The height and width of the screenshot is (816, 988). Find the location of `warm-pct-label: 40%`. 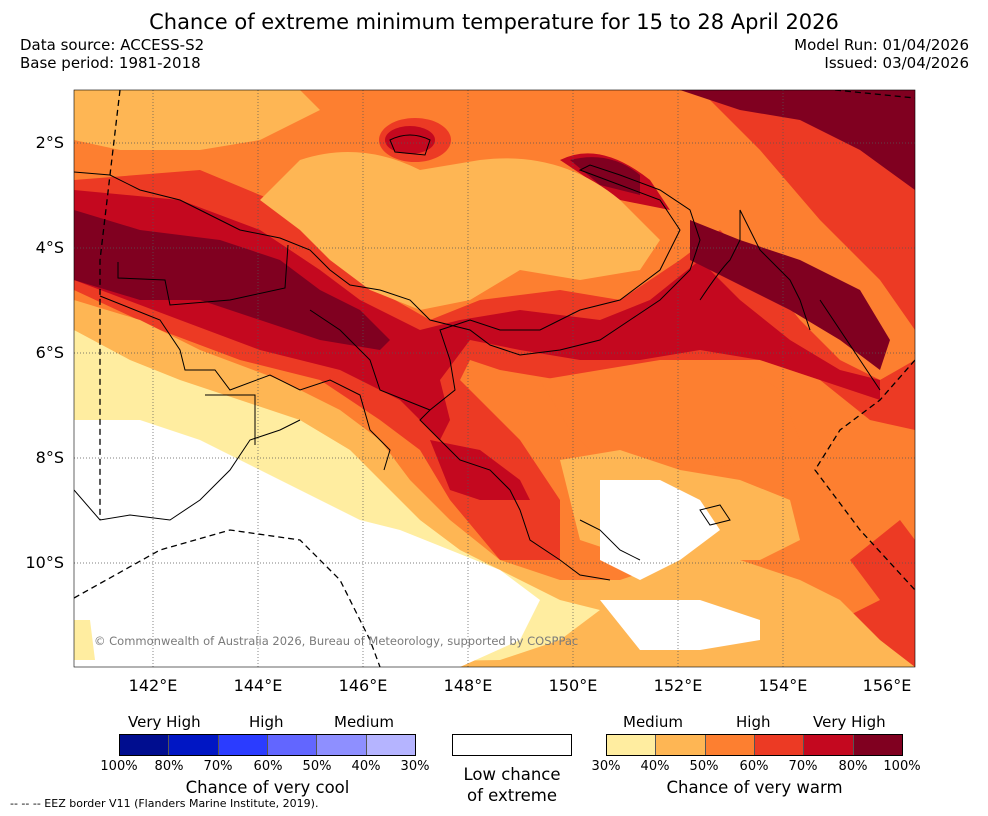

warm-pct-label: 40% is located at coordinates (655, 766).